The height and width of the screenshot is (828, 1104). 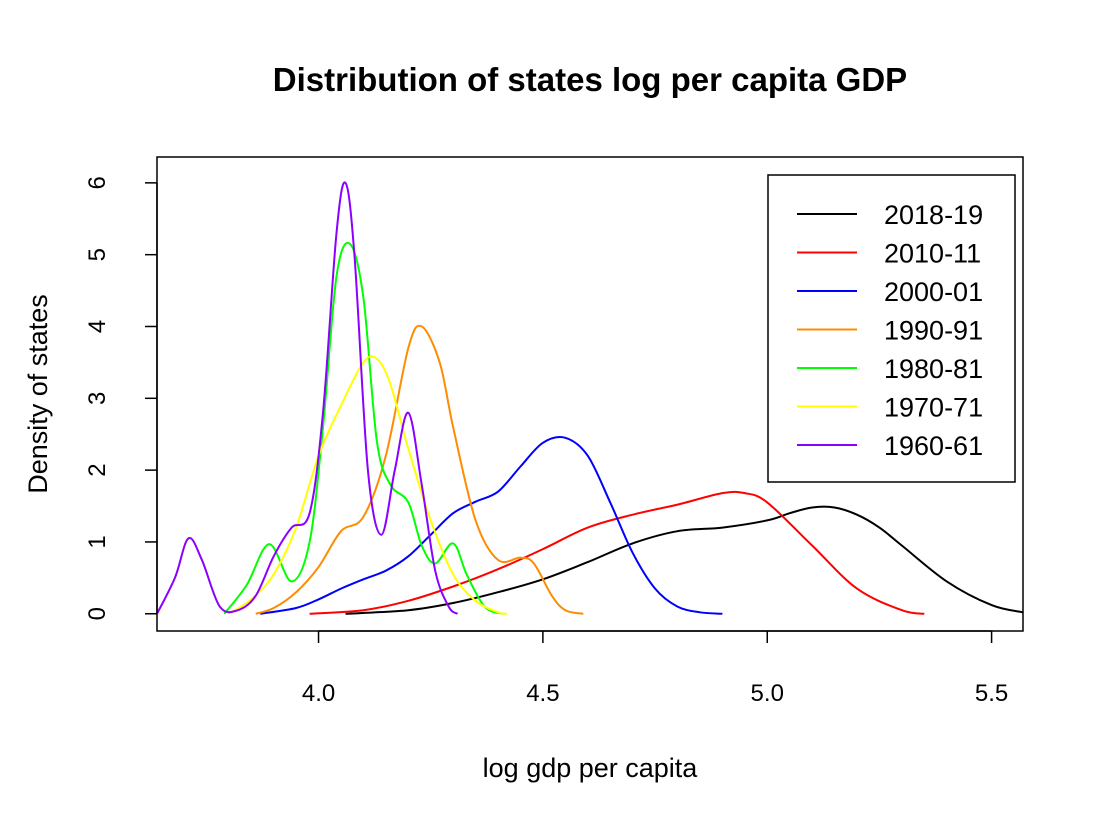 I want to click on y-tick-label: 3, so click(x=97, y=398).